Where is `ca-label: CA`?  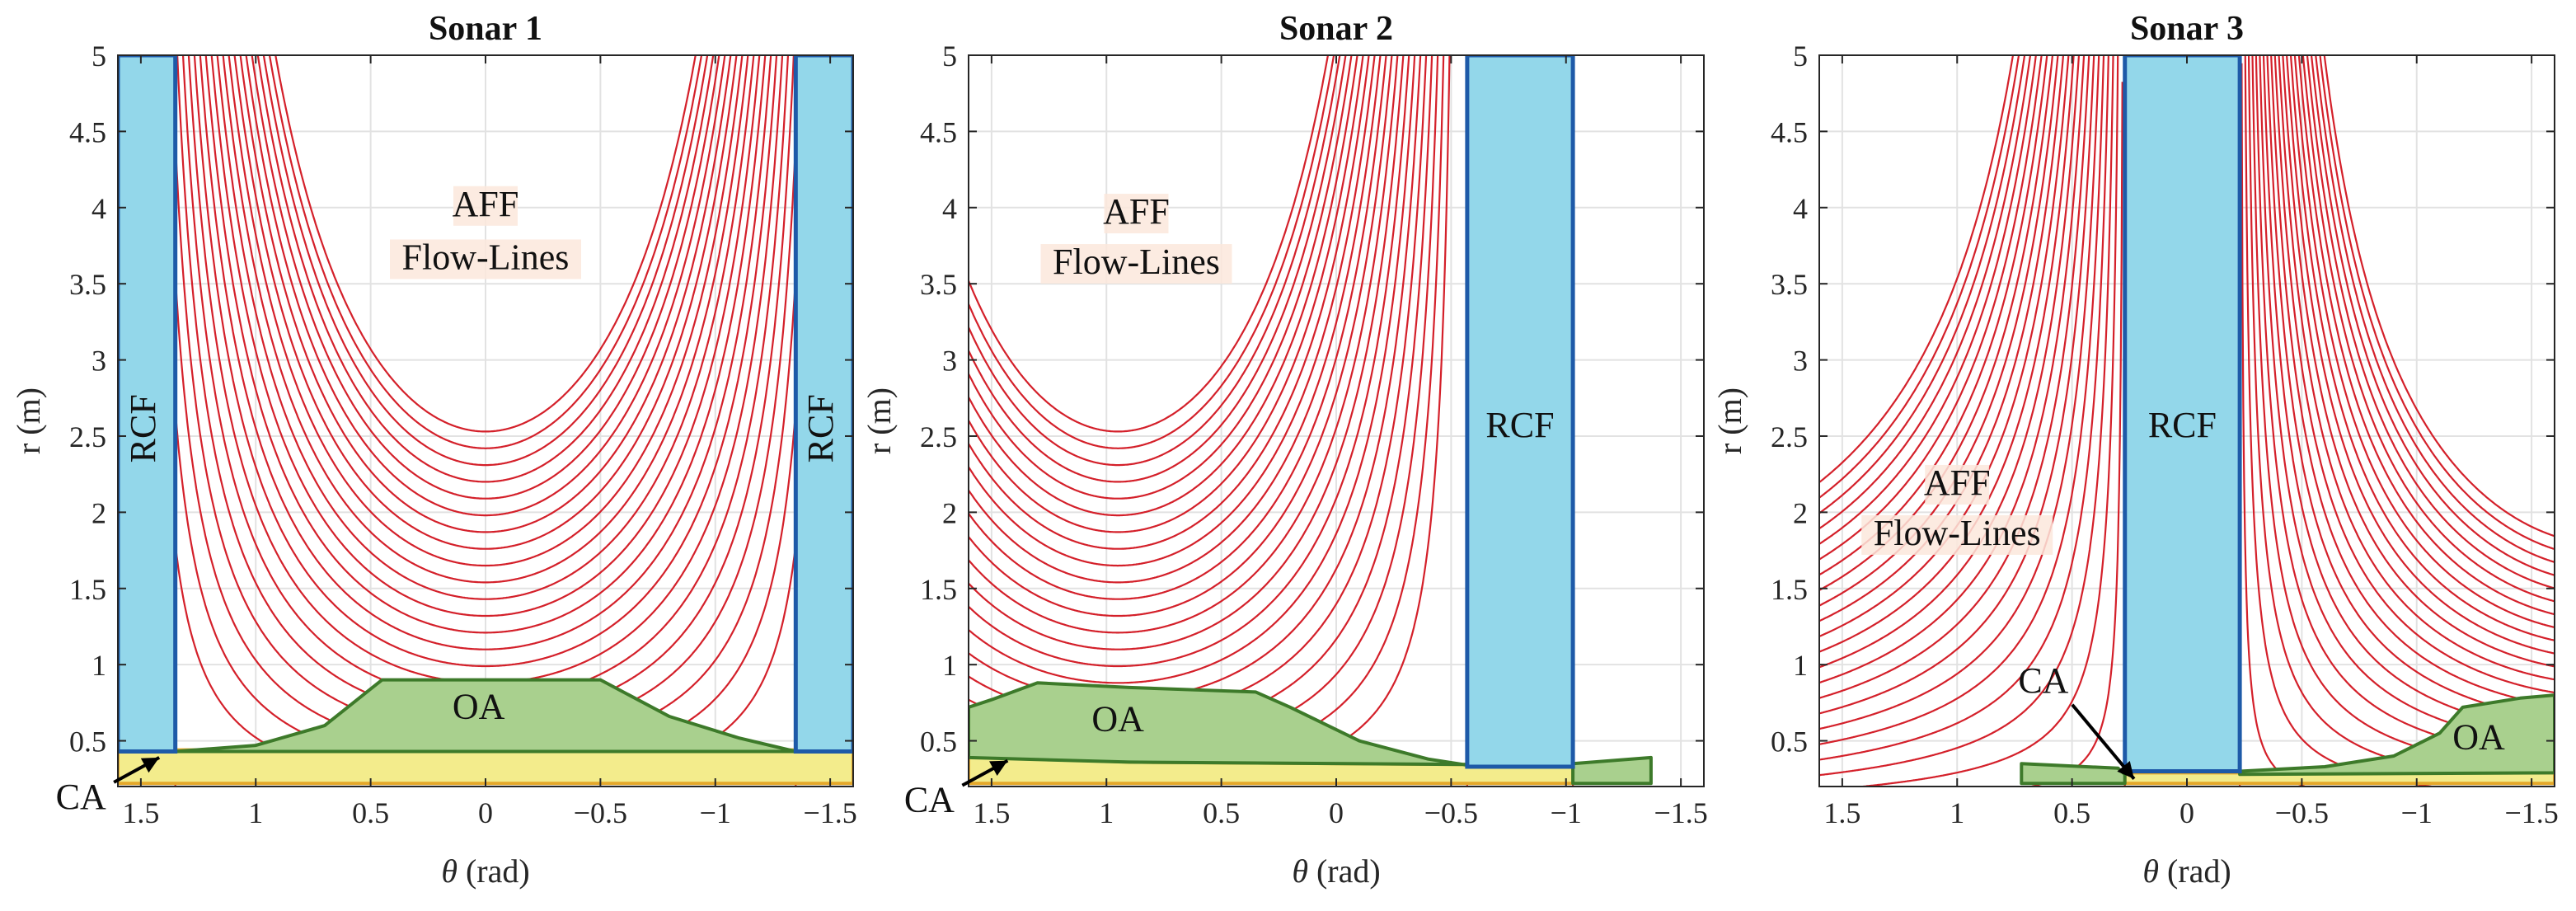 ca-label: CA is located at coordinates (2043, 680).